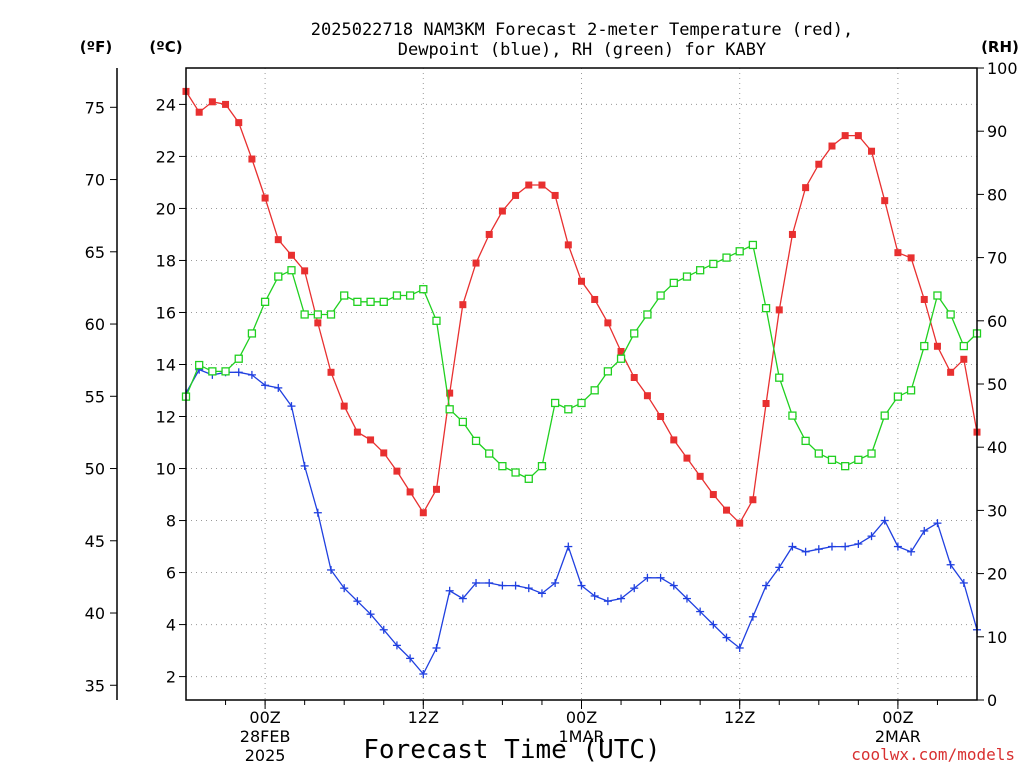 This screenshot has width=1024, height=772. I want to click on celsius-tick-label: 12, so click(166, 417).